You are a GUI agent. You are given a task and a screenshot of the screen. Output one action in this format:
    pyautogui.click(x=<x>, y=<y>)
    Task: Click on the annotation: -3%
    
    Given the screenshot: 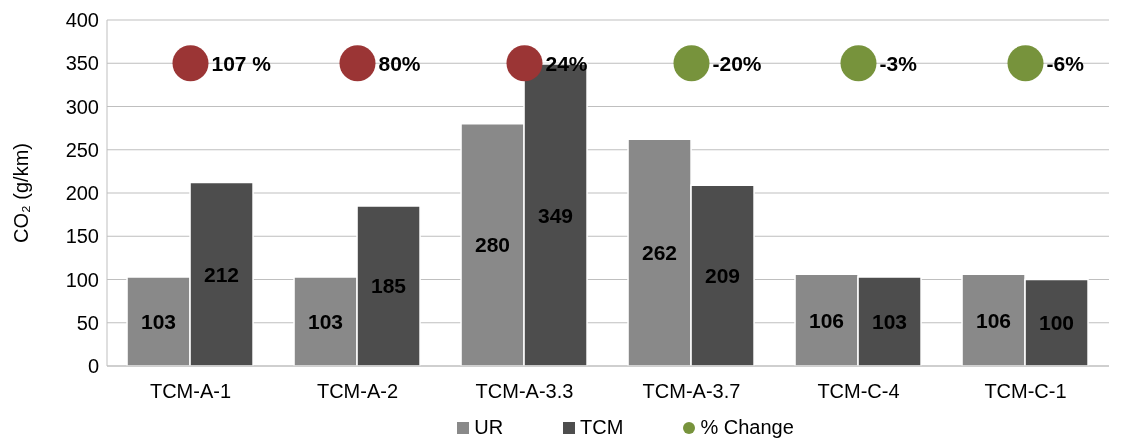 What is the action you would take?
    pyautogui.click(x=898, y=63)
    